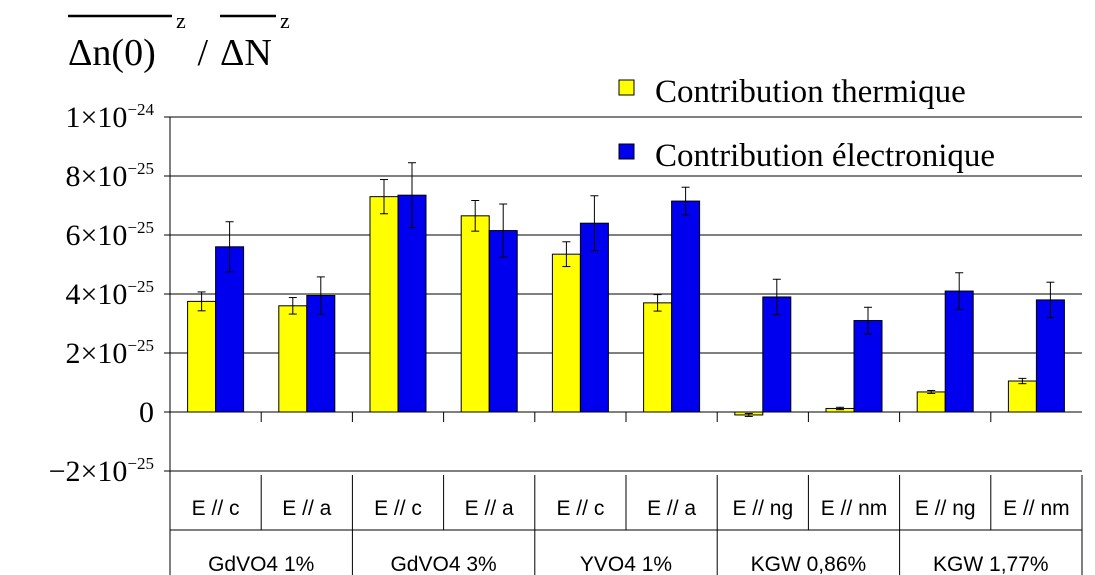 The image size is (1095, 575). What do you see at coordinates (626, 87) in the screenshot?
I see `legend-swatch-thermique` at bounding box center [626, 87].